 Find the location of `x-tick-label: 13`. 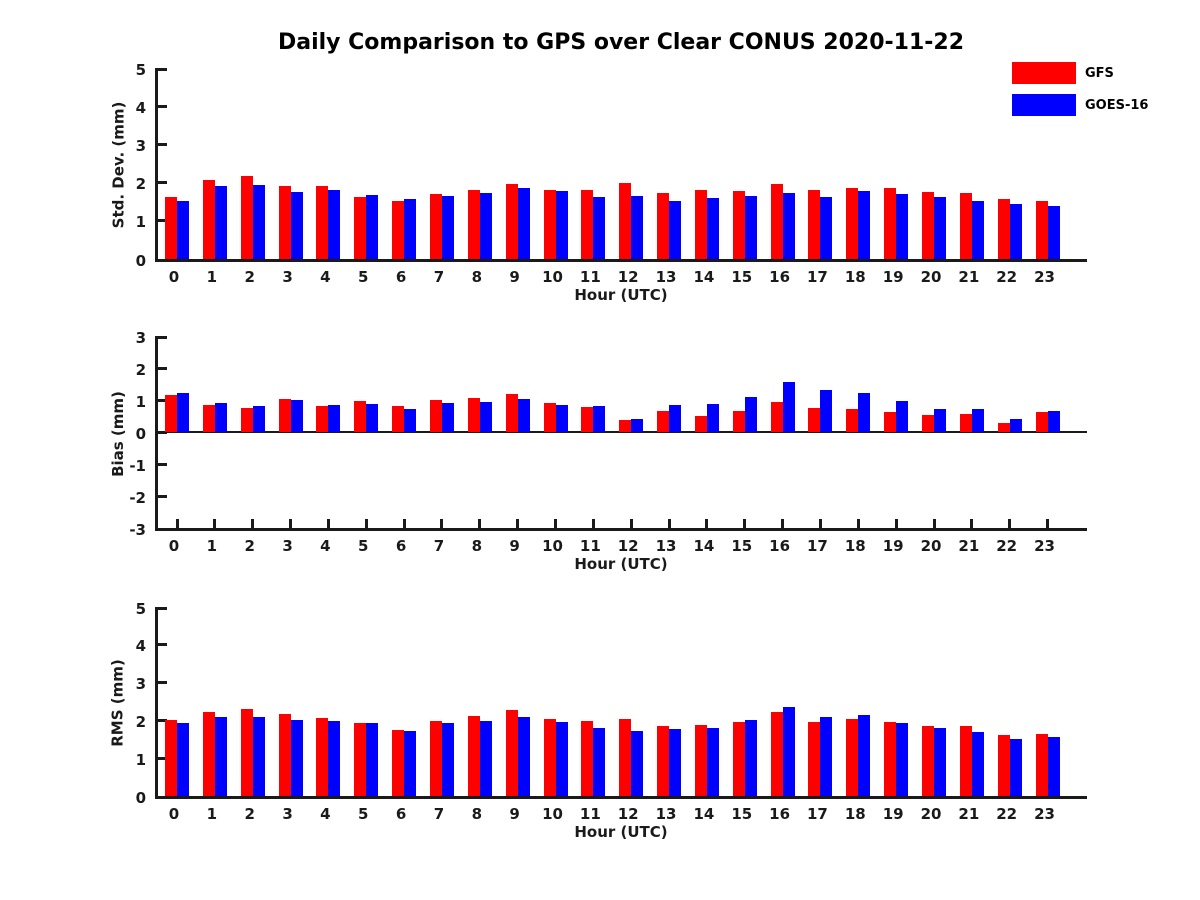

x-tick-label: 13 is located at coordinates (666, 546).